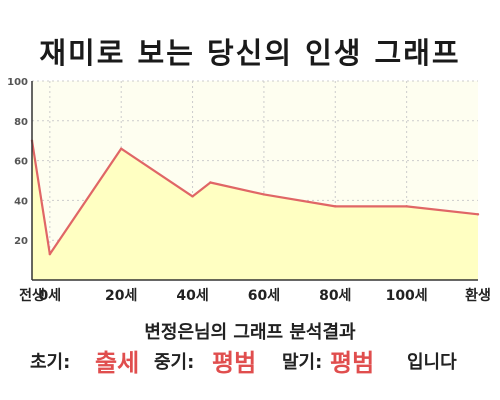 Image resolution: width=500 pixels, height=400 pixels. Describe the element at coordinates (250, 53) in the screenshot. I see `chart-title: 재미로 보는 당신의 인생 그래프` at that location.